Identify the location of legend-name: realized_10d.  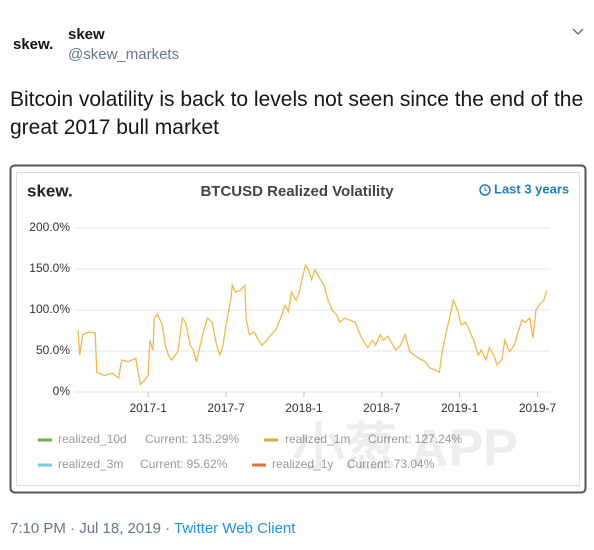
(92, 439).